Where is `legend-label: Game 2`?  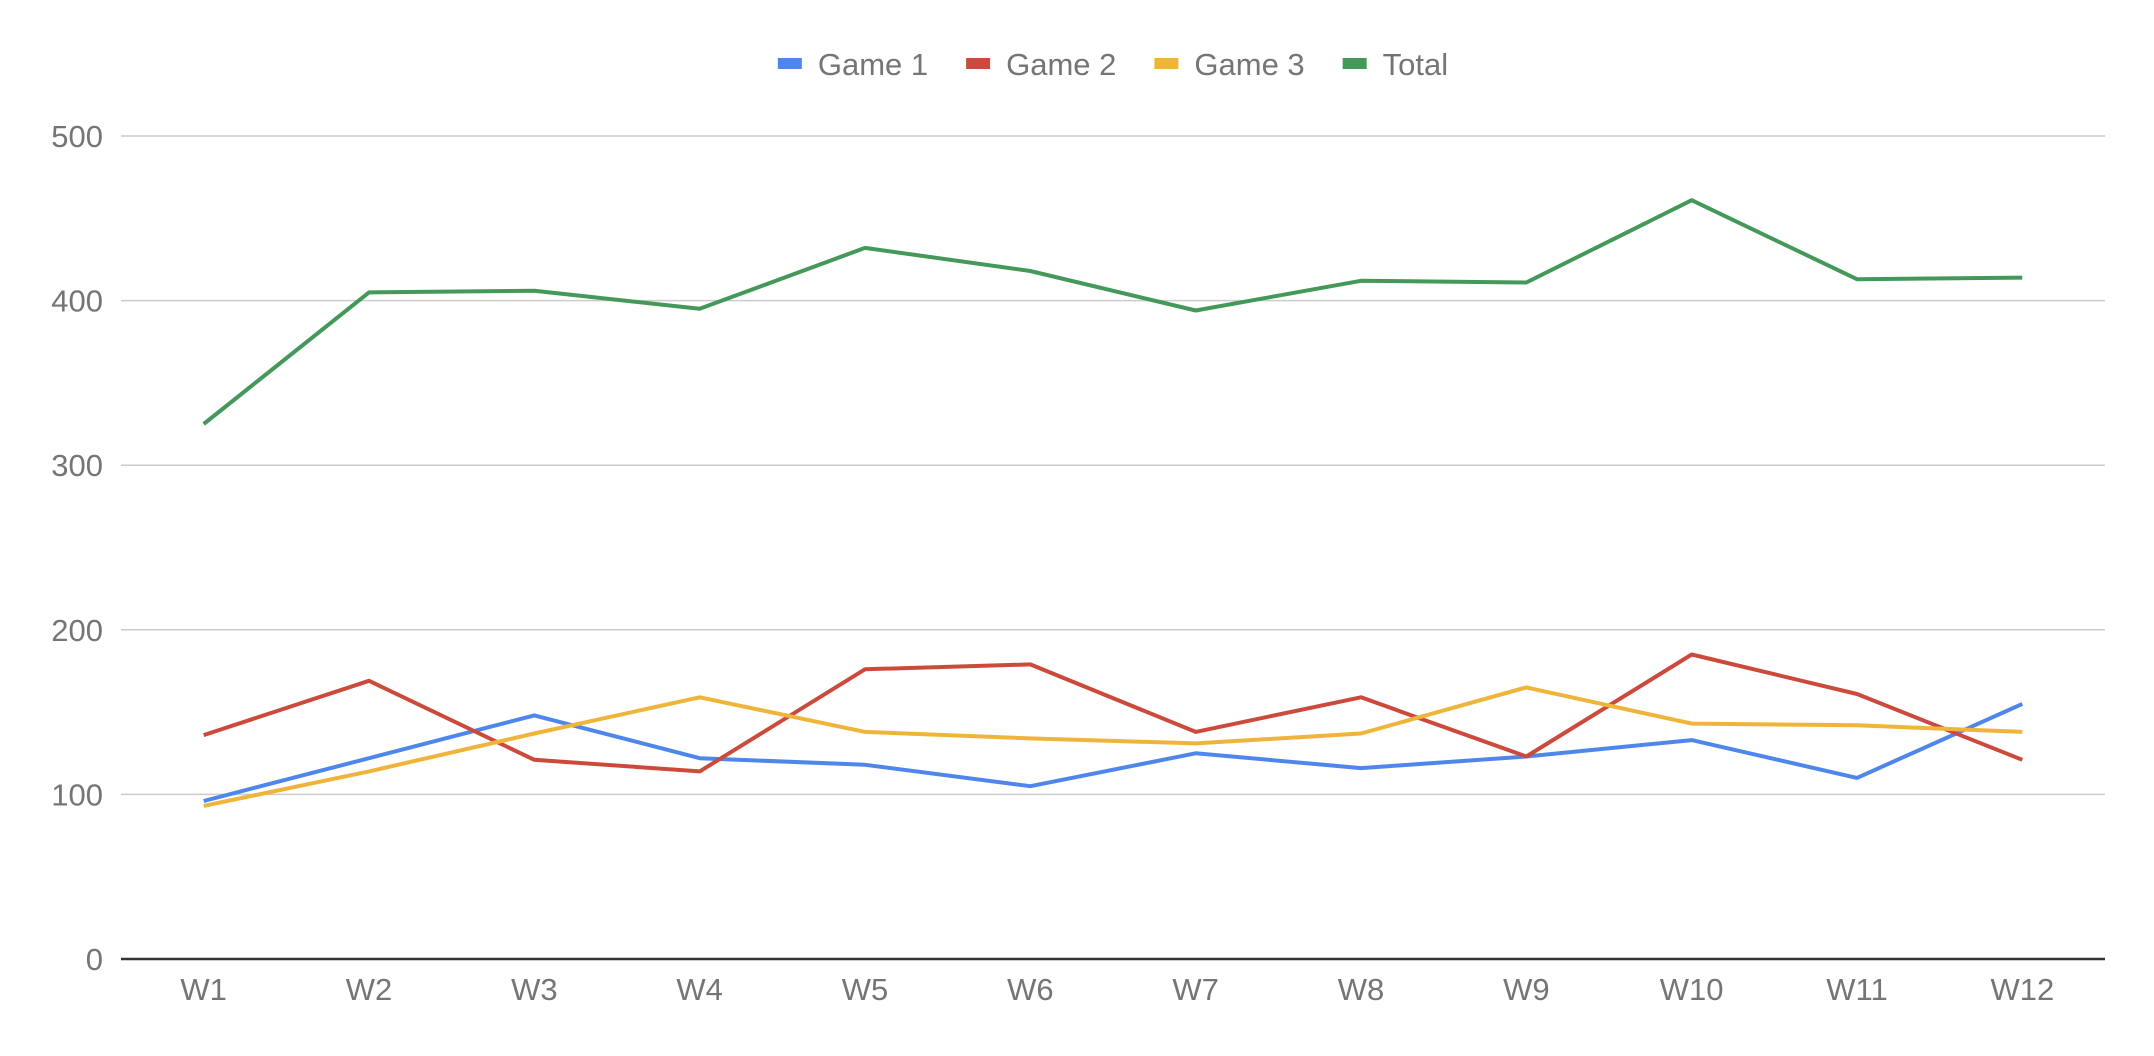
legend-label: Game 2 is located at coordinates (1061, 64).